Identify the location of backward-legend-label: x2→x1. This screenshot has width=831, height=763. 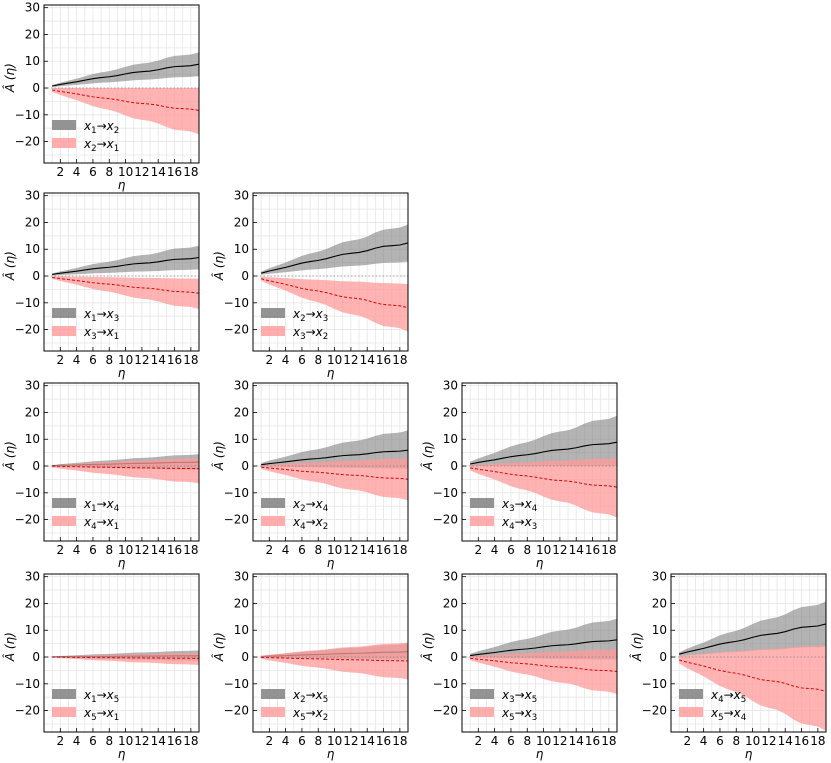
(101, 145).